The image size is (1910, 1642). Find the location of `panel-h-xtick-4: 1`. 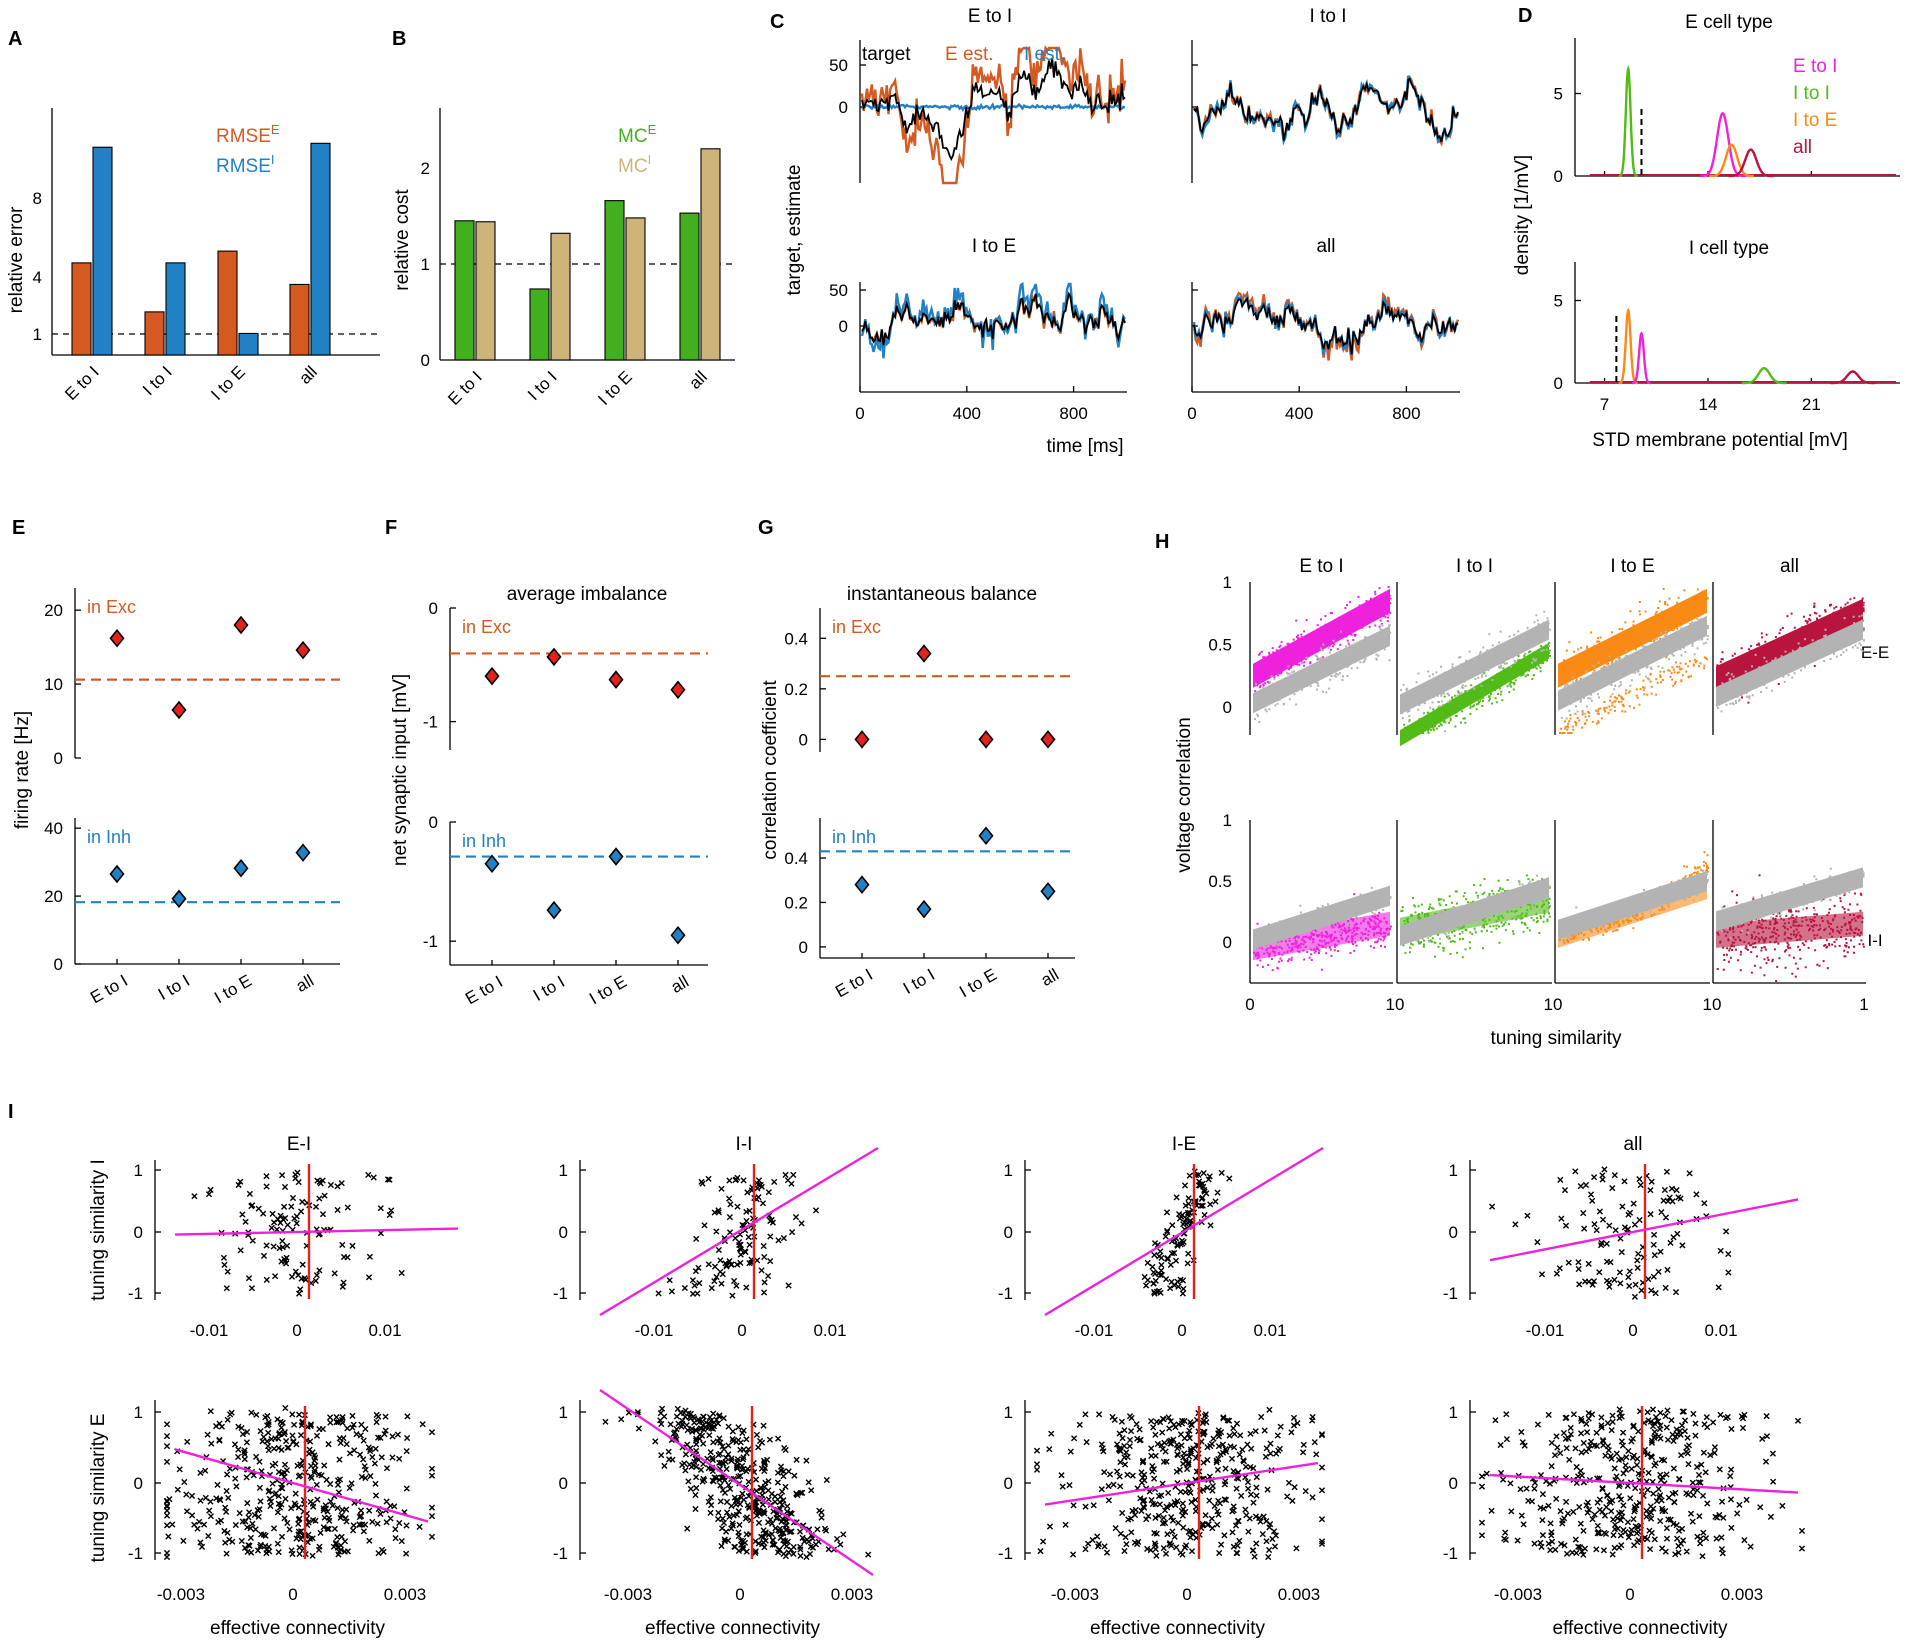

panel-h-xtick-4: 1 is located at coordinates (1863, 1004).